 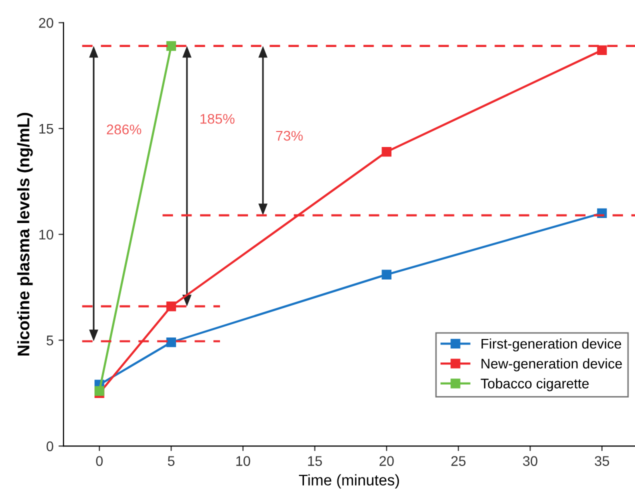 What do you see at coordinates (25, 234) in the screenshot?
I see `y-axis-title: Nicotine plasma levels (ng/mL)` at bounding box center [25, 234].